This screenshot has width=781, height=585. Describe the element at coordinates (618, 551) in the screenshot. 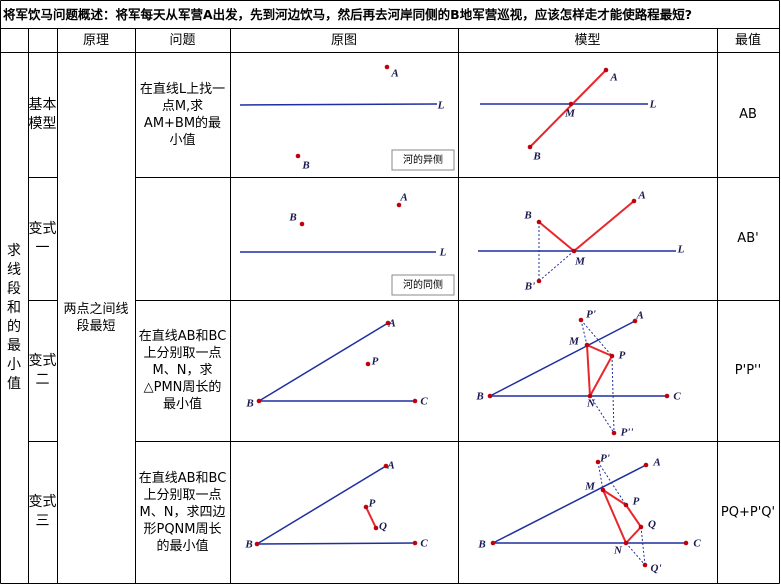

I see `point-label: N` at that location.